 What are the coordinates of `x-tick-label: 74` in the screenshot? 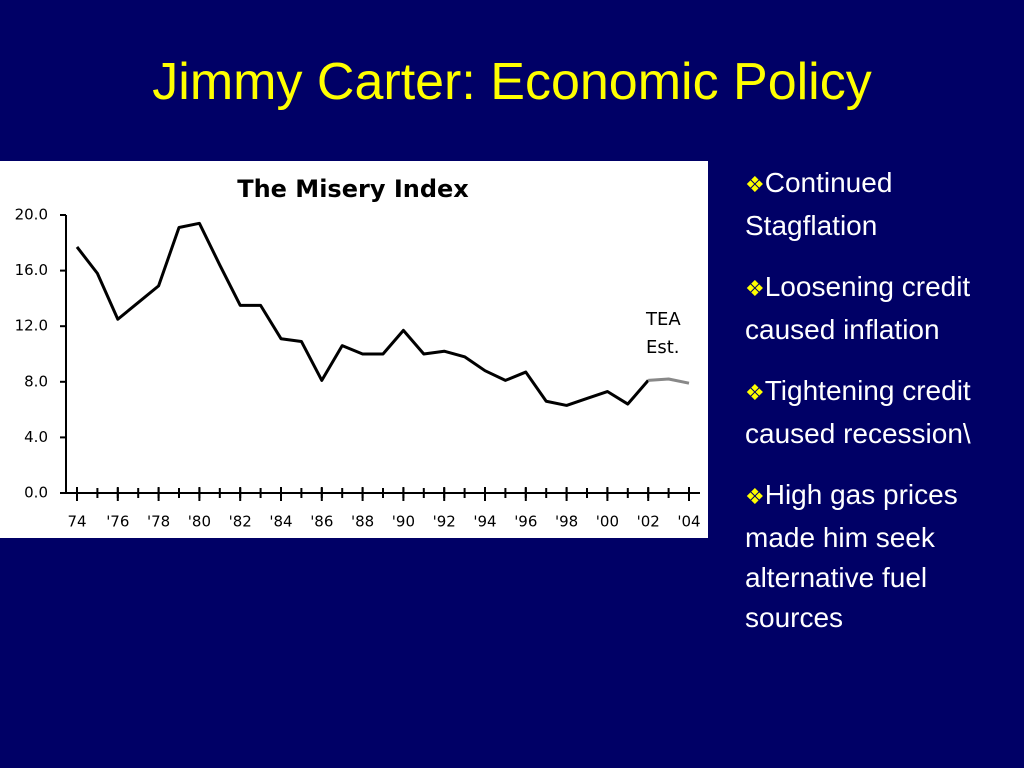 It's located at (76, 522).